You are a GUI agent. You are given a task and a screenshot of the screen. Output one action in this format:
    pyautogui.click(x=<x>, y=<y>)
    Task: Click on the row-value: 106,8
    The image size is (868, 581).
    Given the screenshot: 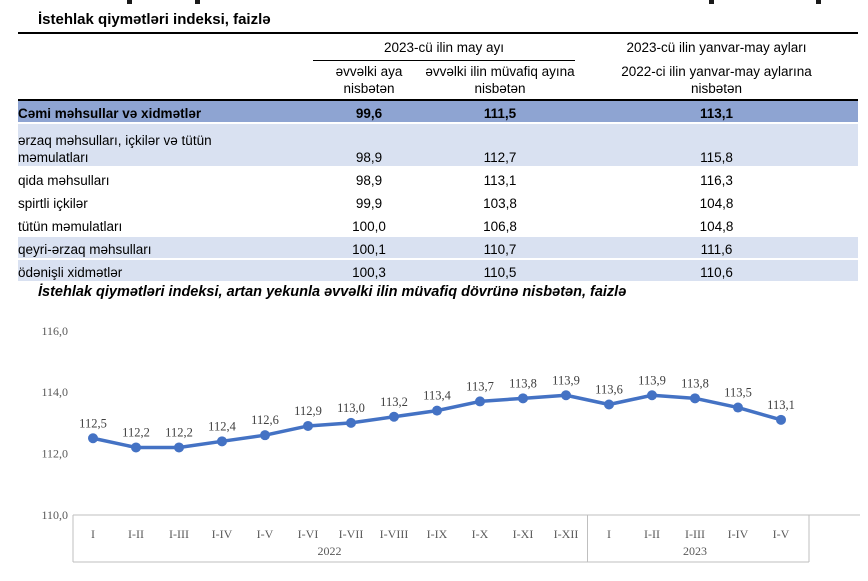 What is the action you would take?
    pyautogui.click(x=500, y=225)
    